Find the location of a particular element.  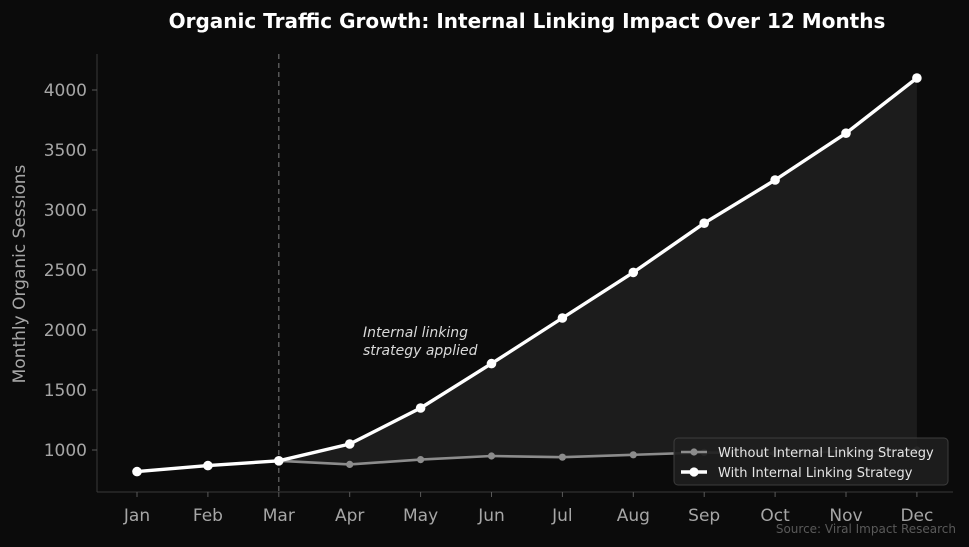

x-tick-label: Jun is located at coordinates (491, 516).